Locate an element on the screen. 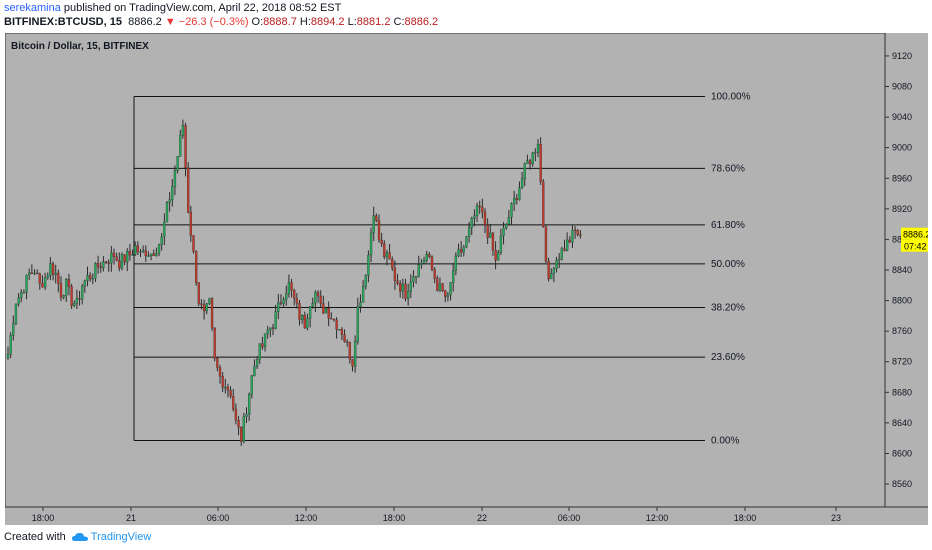 This screenshot has width=932, height=550. last-price-tag-text: 8886.2 is located at coordinates (915, 235).